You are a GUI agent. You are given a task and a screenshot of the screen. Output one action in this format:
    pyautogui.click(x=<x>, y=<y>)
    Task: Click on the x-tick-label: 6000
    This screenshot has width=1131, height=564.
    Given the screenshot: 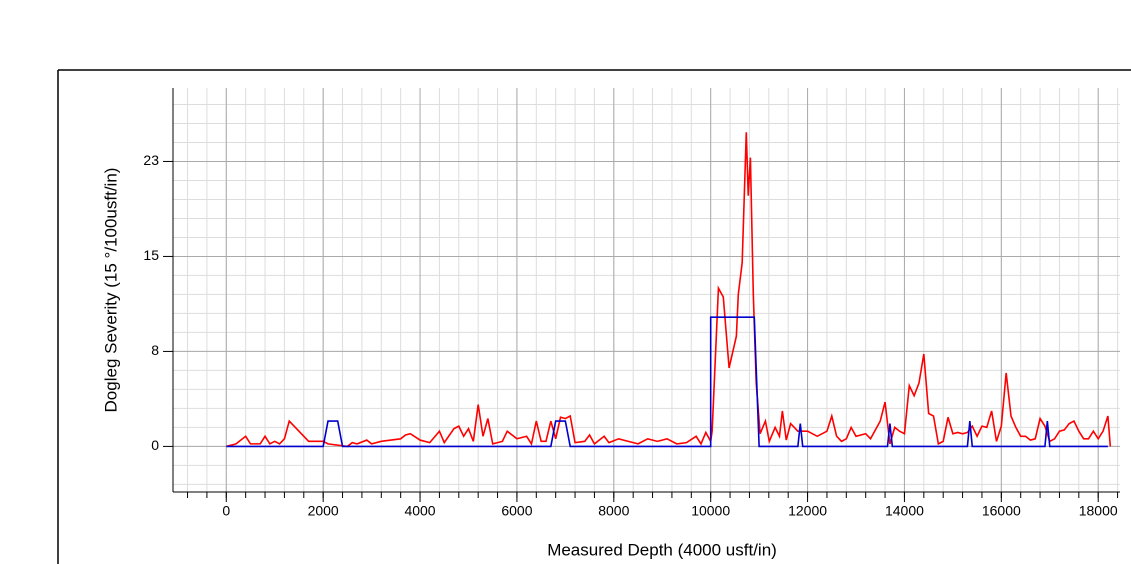 What is the action you would take?
    pyautogui.click(x=516, y=511)
    